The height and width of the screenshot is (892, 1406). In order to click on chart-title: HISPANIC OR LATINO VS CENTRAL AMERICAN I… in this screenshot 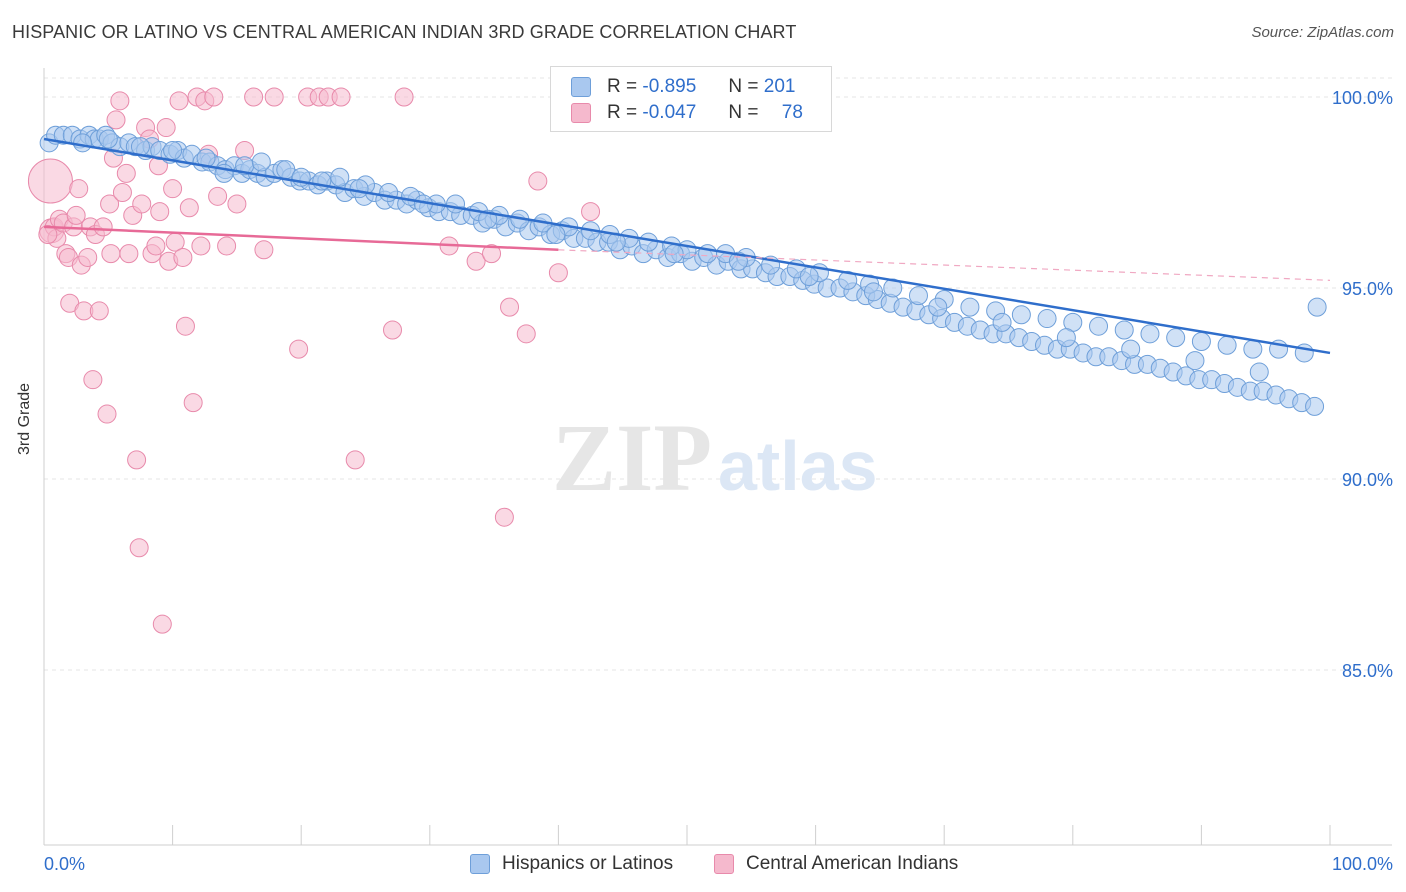, I will do `click(404, 32)`.